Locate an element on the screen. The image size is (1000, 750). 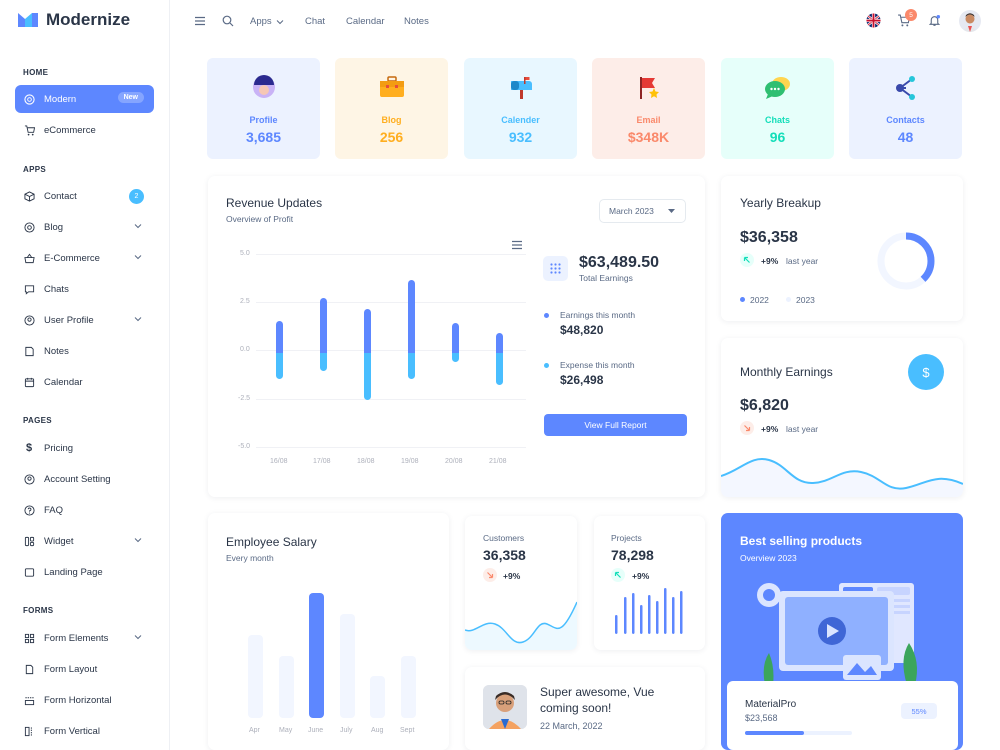
legend-dot-2023 is located at coordinates (788, 299).